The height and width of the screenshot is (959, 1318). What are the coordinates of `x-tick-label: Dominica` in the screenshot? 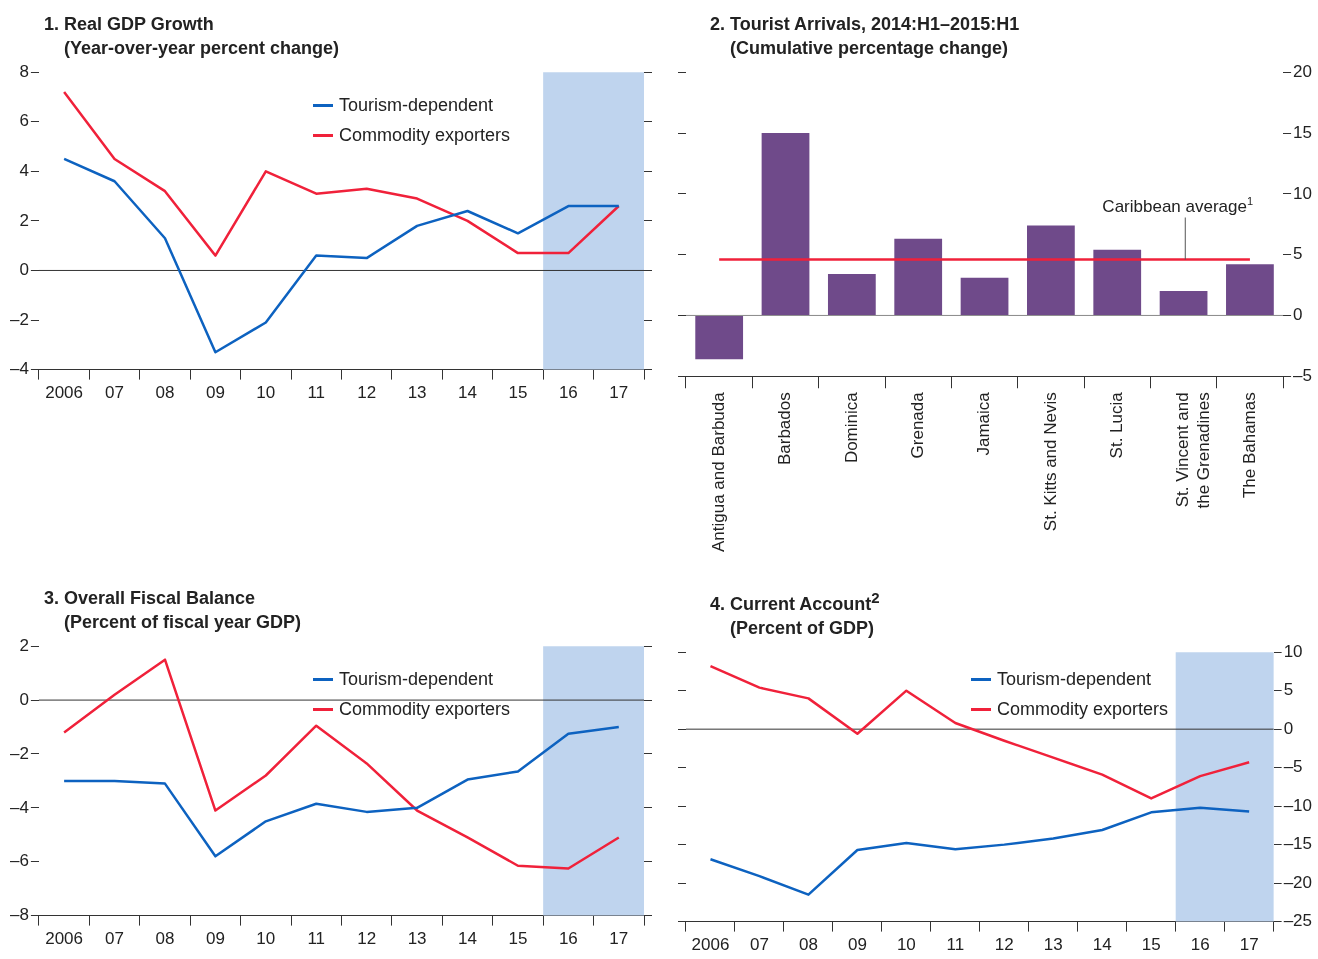 It's located at (851, 427).